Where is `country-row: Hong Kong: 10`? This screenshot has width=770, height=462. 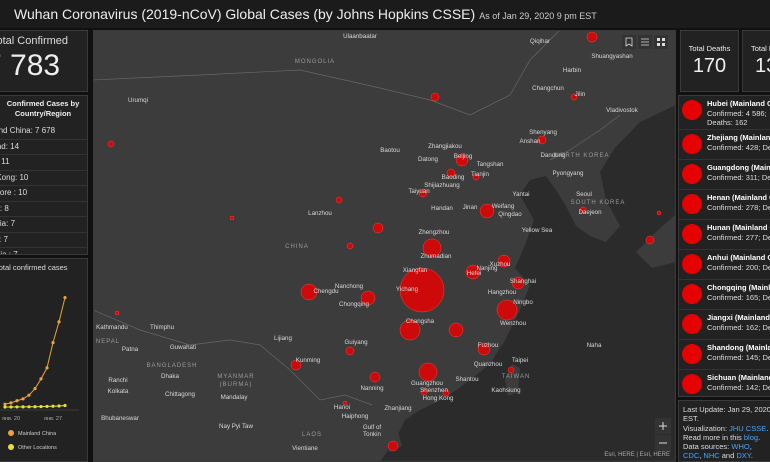
country-row: Hong Kong: 10 is located at coordinates (43, 178).